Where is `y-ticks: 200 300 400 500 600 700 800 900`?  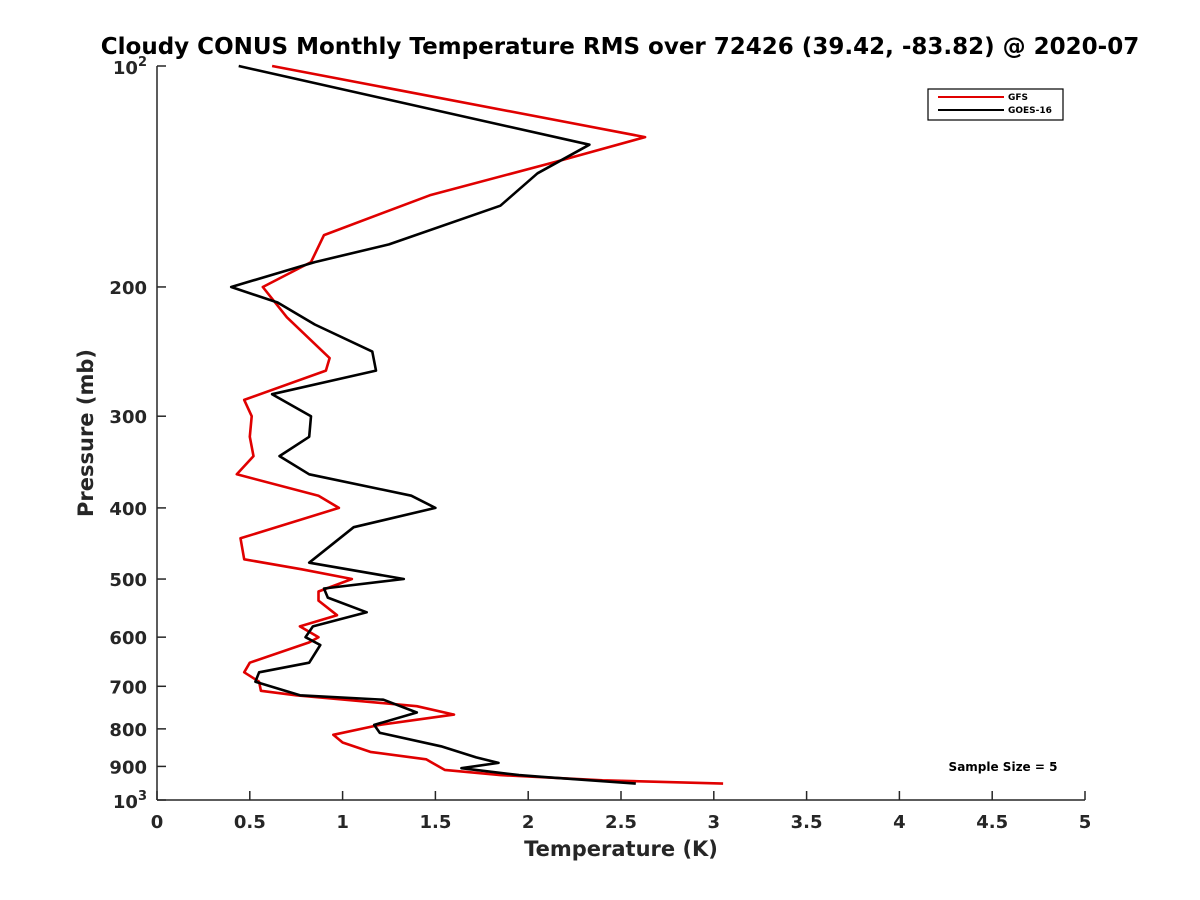 y-ticks: 200 300 400 500 600 700 800 900 is located at coordinates (137, 433).